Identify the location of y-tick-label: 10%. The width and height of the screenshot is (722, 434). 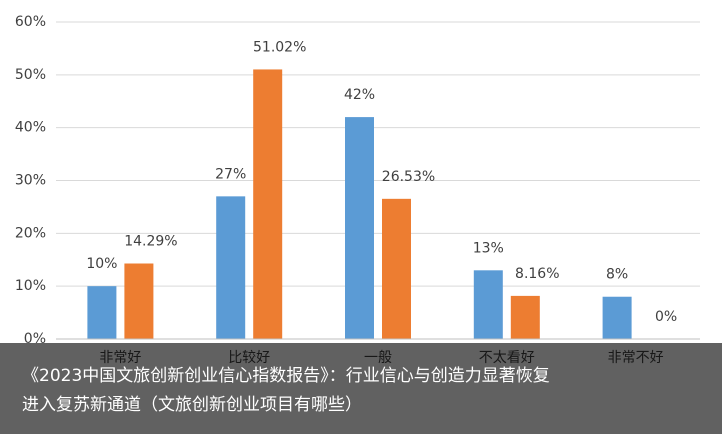
(30, 286).